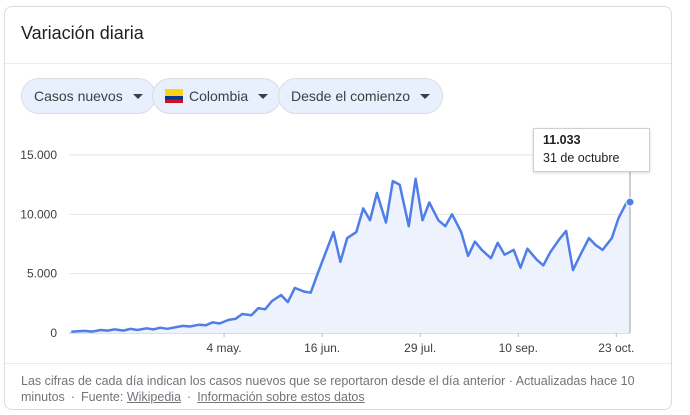 The height and width of the screenshot is (415, 690). What do you see at coordinates (630, 202) in the screenshot?
I see `highlighted-point` at bounding box center [630, 202].